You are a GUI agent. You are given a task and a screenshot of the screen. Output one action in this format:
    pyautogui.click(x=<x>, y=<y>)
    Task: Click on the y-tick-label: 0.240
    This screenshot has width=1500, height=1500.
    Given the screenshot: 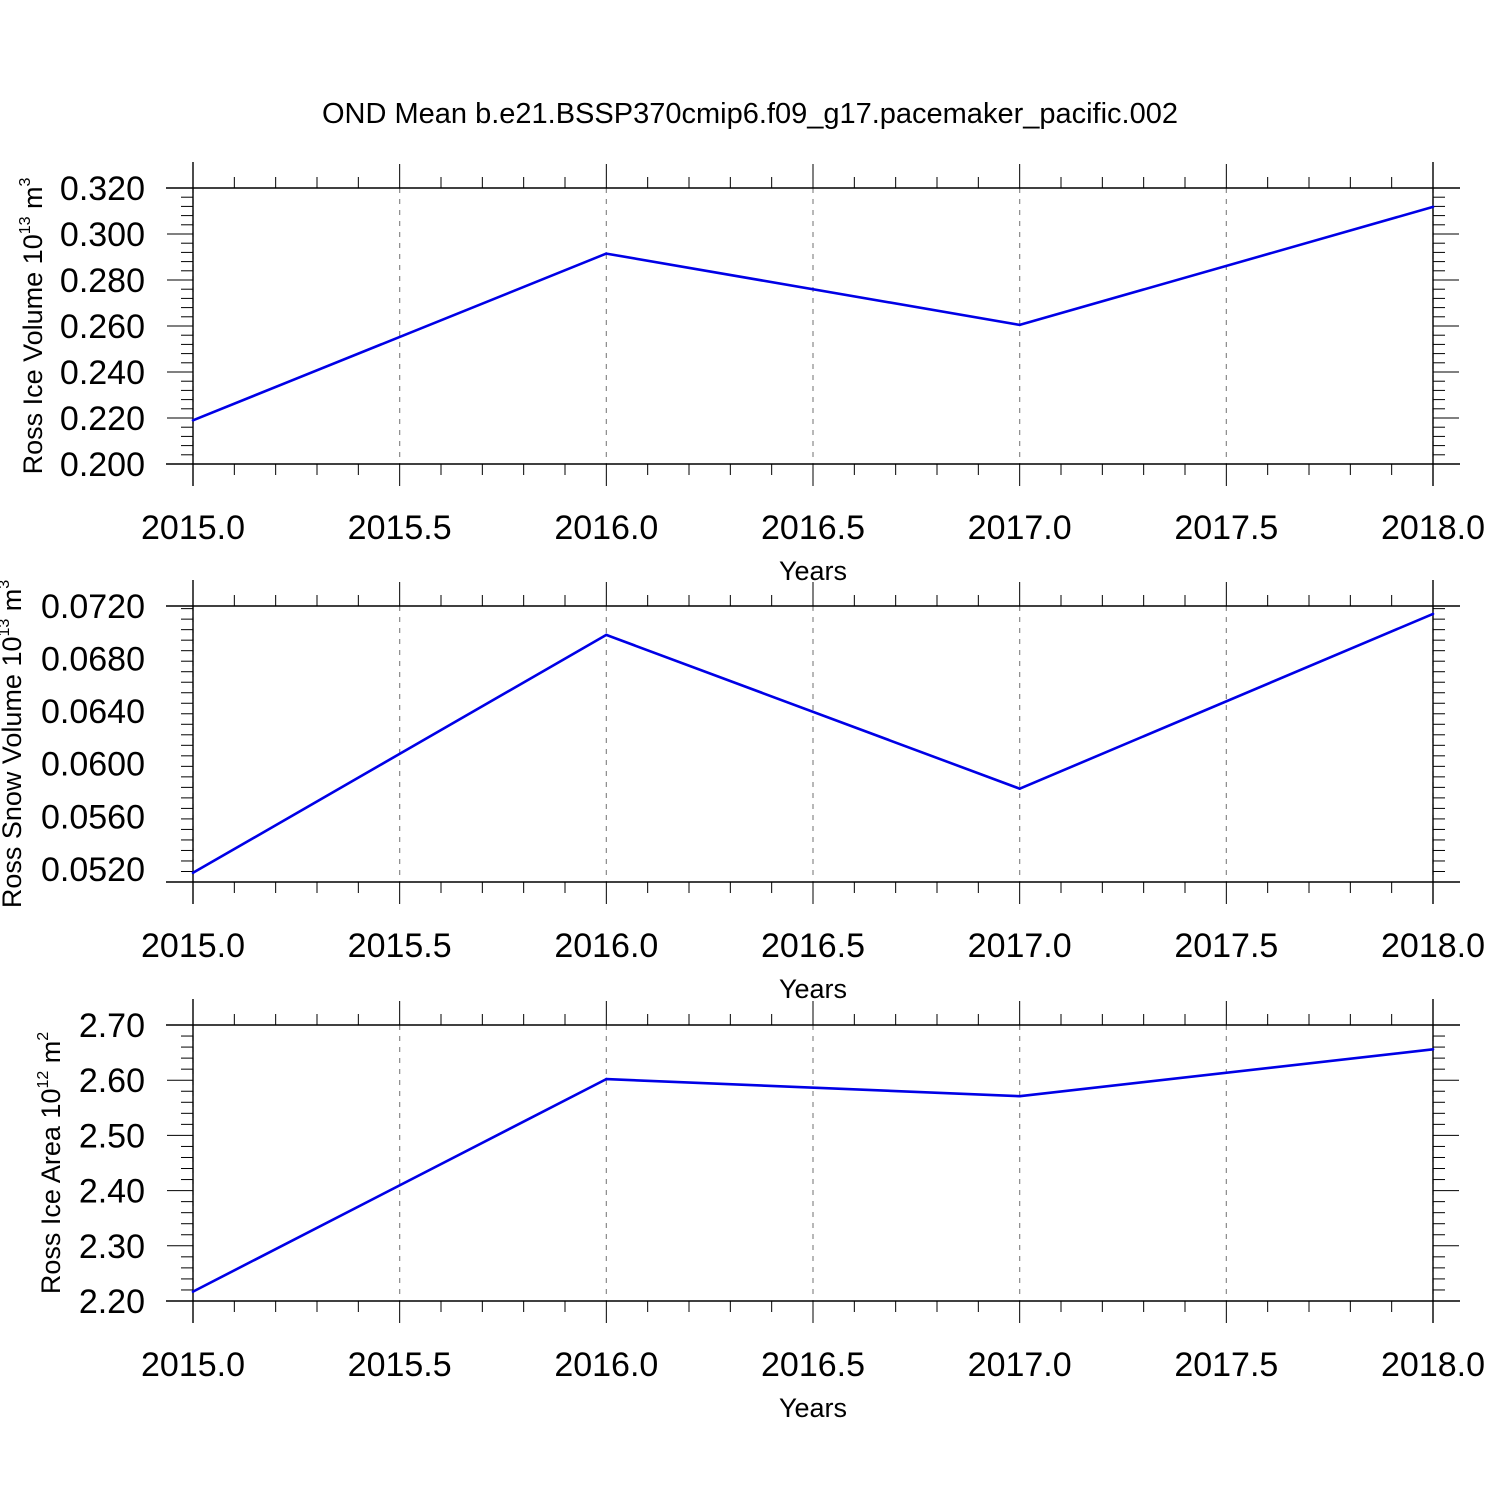 What is the action you would take?
    pyautogui.click(x=102, y=373)
    